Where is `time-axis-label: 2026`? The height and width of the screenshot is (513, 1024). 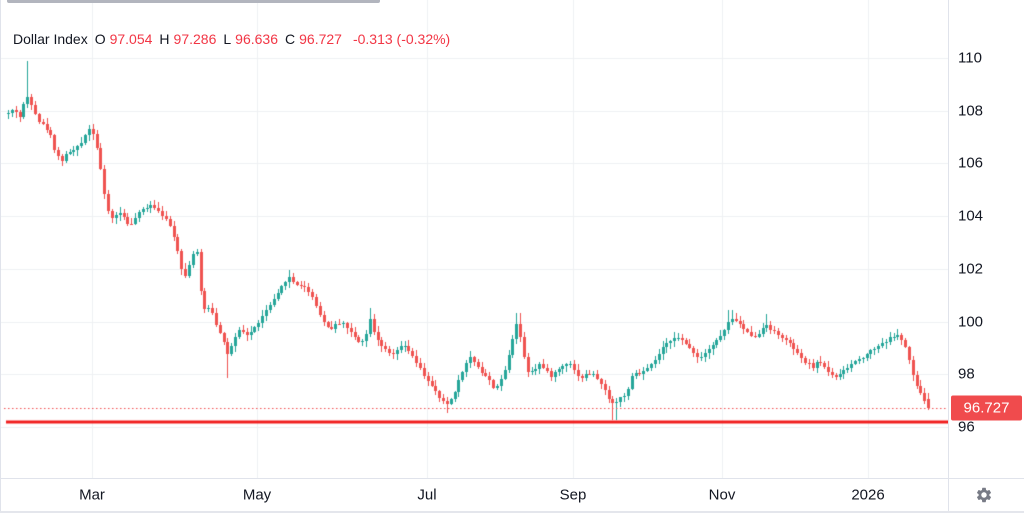
time-axis-label: 2026 is located at coordinates (868, 495).